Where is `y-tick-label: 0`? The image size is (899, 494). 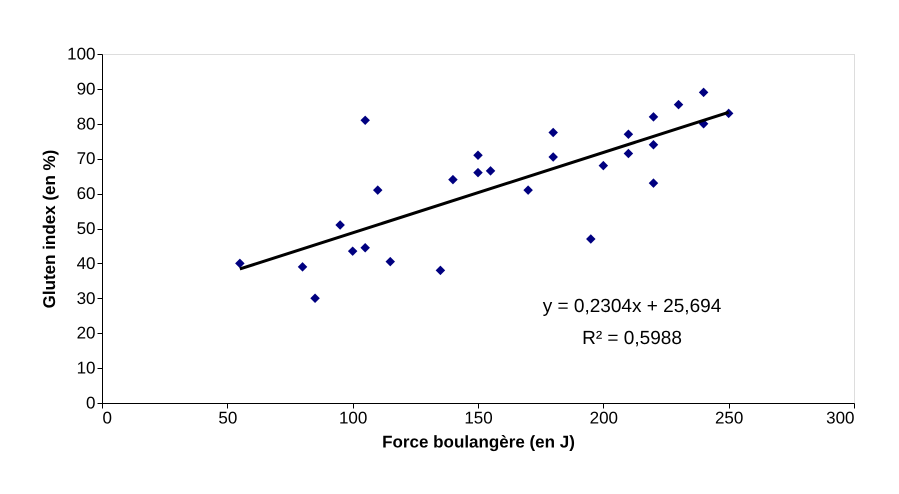 y-tick-label: 0 is located at coordinates (91, 403).